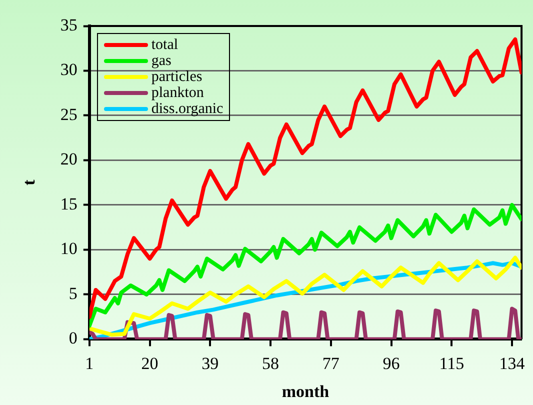  I want to click on y-tick-label: 25, so click(69, 114).